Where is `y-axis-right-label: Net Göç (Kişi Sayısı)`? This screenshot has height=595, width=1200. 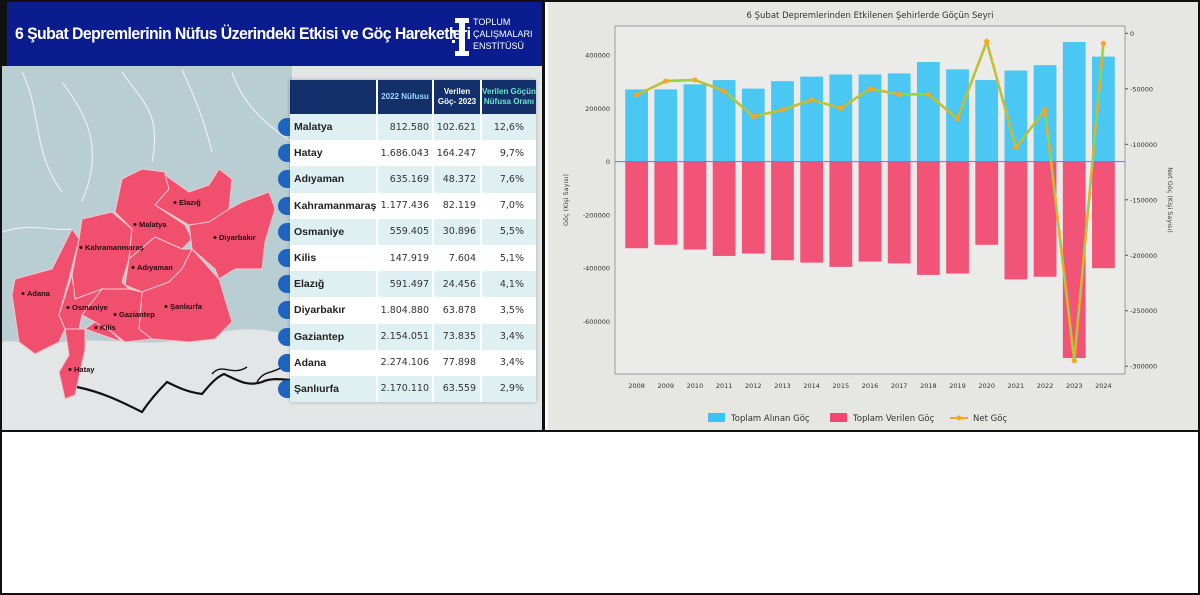
y-axis-right-label: Net Göç (Kişi Sayısı) is located at coordinates (1170, 199).